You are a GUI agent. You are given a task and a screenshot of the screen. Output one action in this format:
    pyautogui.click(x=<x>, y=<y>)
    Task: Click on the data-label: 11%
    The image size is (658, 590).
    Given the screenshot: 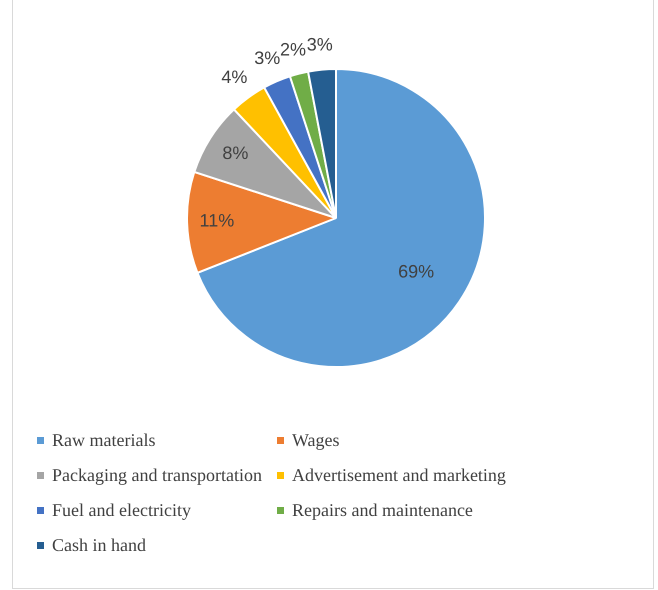 What is the action you would take?
    pyautogui.click(x=217, y=220)
    